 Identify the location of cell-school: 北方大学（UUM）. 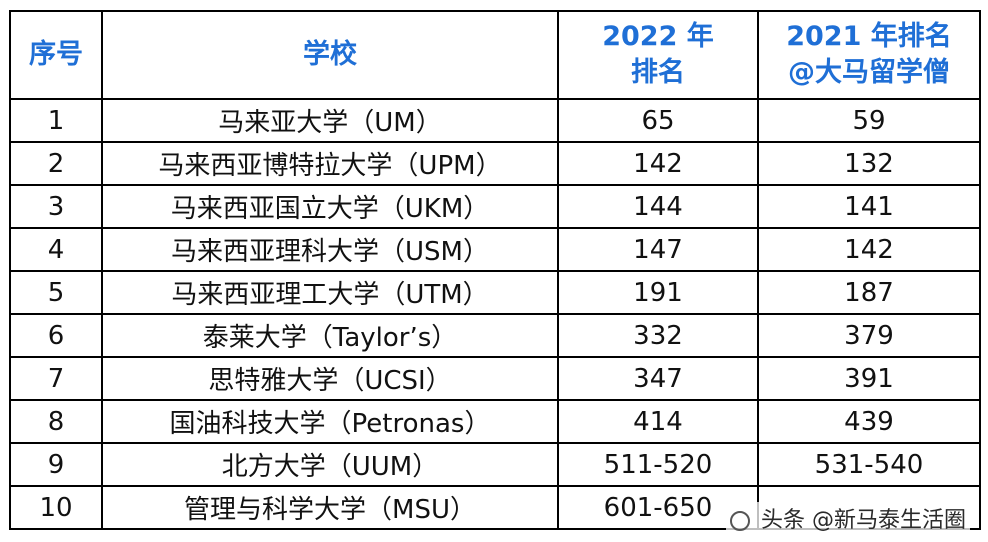
(330, 464).